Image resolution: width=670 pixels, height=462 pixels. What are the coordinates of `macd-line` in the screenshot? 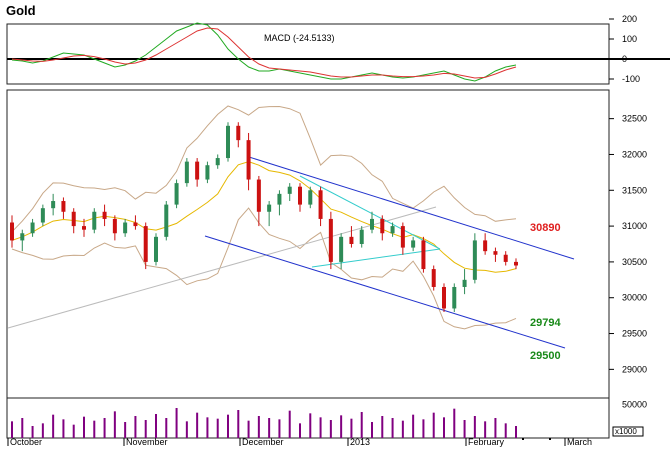 It's located at (264, 52).